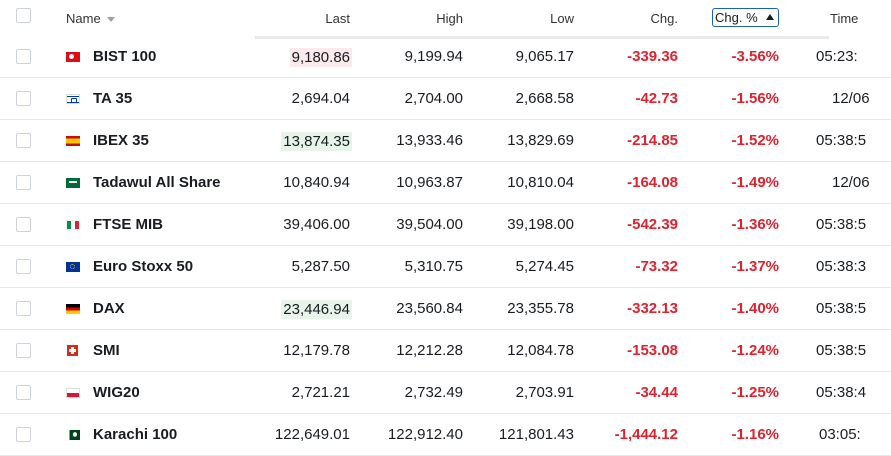 This screenshot has height=456, width=891. I want to click on column-header-high: High, so click(449, 18).